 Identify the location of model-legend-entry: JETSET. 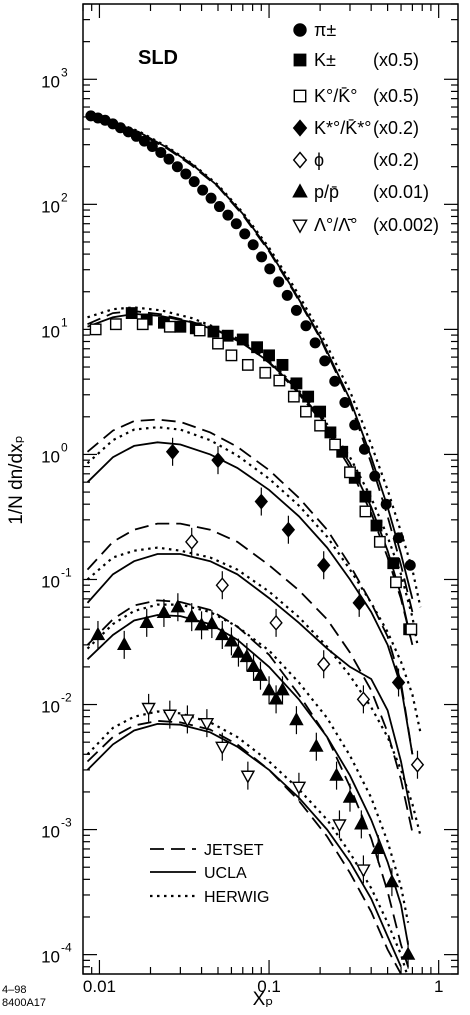
(207, 850).